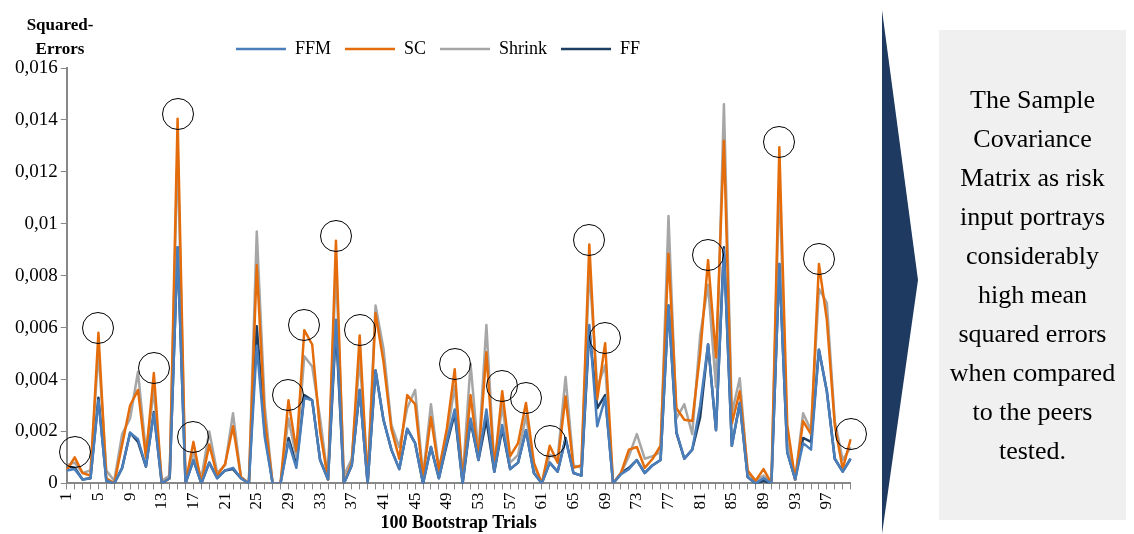 The image size is (1134, 534). Describe the element at coordinates (36, 274) in the screenshot. I see `y-tick-label: 0,008` at that location.